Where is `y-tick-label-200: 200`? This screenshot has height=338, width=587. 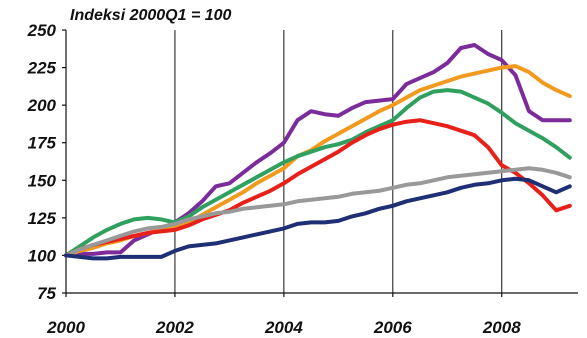
y-tick-label-200: 200 is located at coordinates (42, 105).